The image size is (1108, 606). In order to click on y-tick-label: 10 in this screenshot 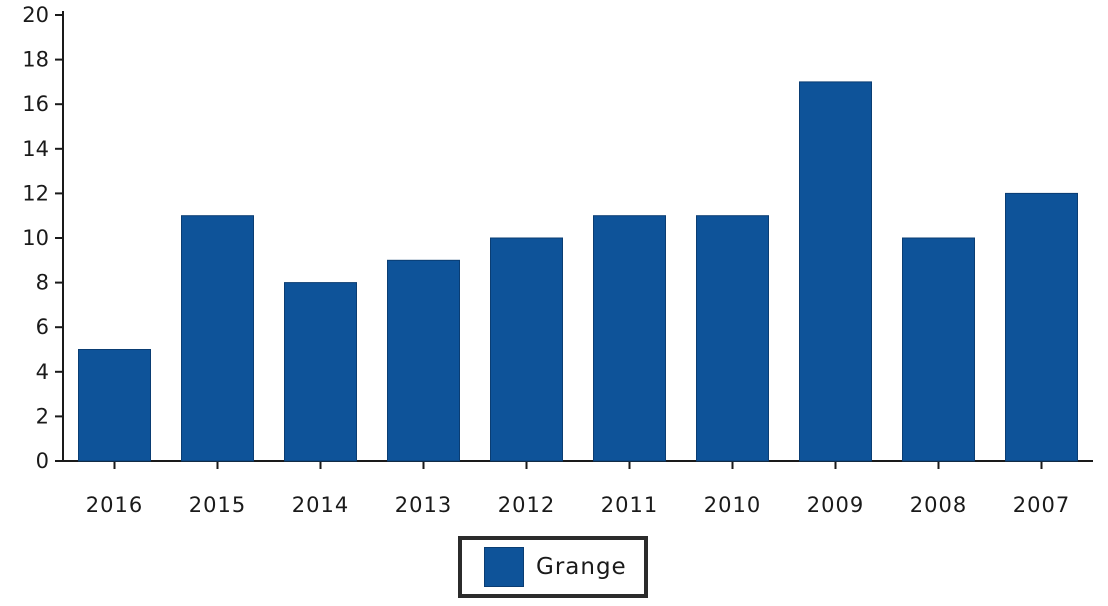, I will do `click(35, 238)`.